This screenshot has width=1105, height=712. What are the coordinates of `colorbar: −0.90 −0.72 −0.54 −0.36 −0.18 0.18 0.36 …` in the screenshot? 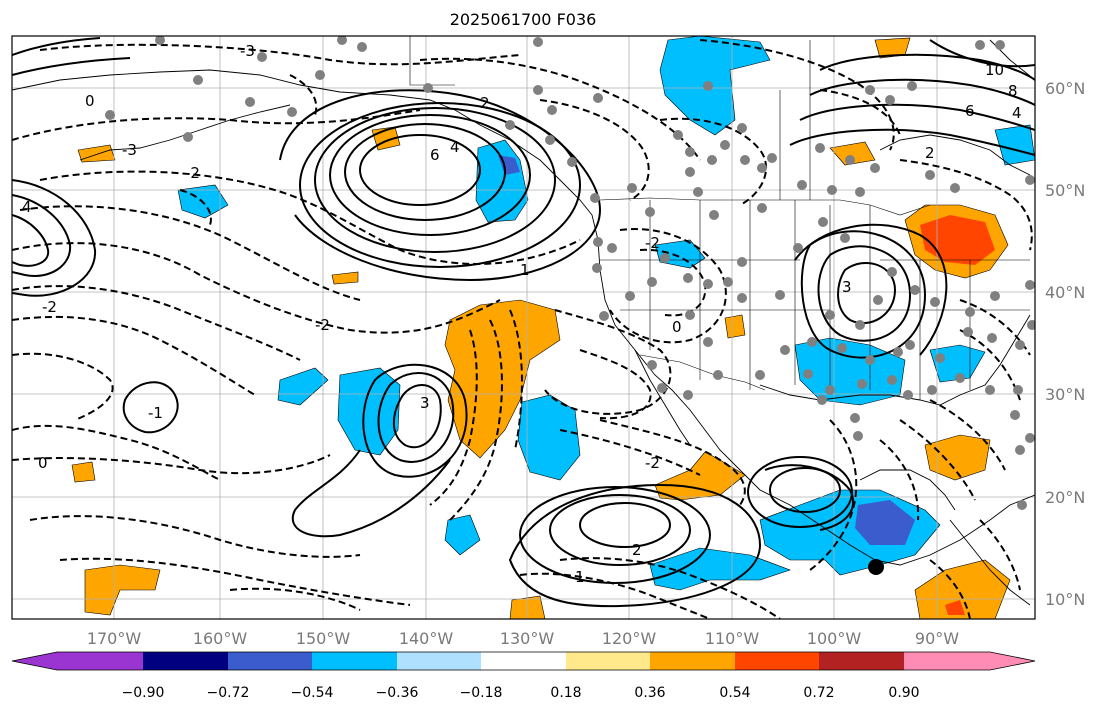 It's located at (523, 676).